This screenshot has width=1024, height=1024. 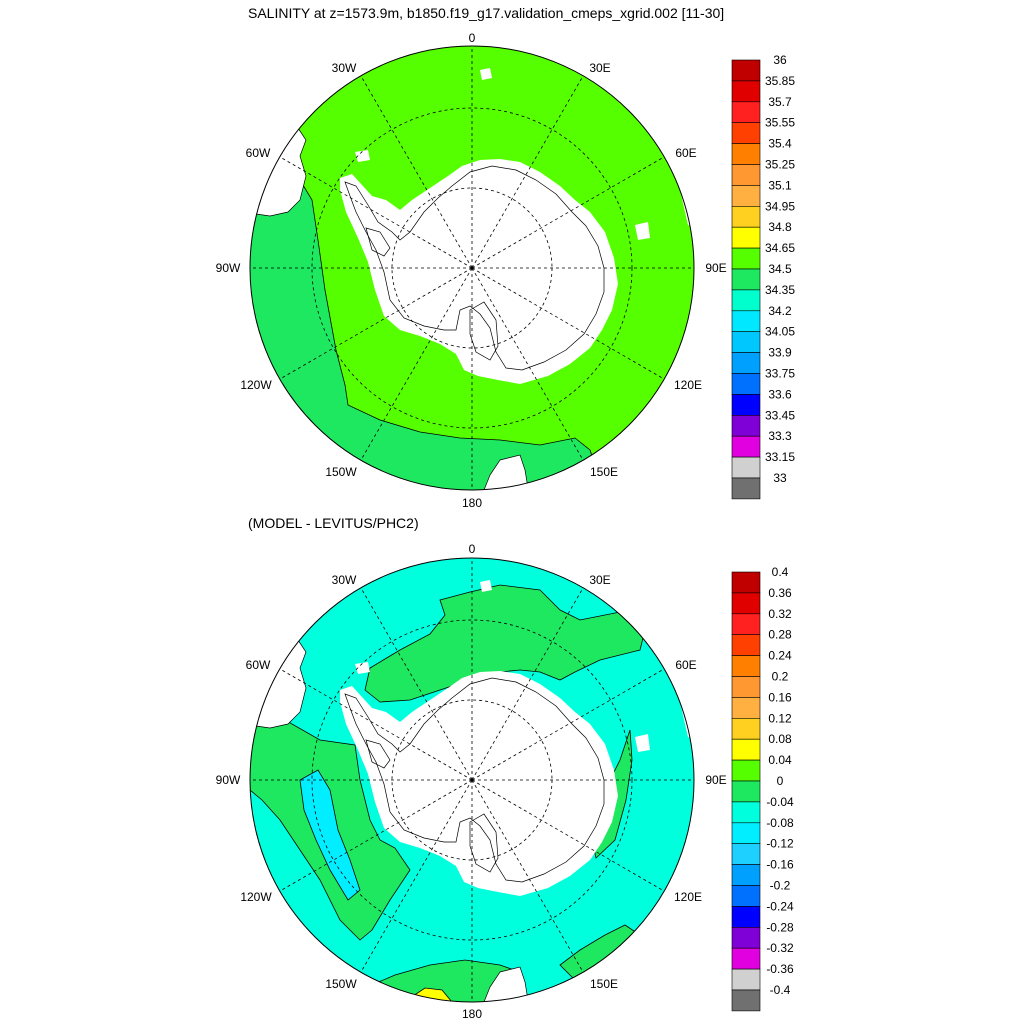 I want to click on bottom-map-title: (MODEL - LEVITUS/PHC2), so click(x=333, y=523).